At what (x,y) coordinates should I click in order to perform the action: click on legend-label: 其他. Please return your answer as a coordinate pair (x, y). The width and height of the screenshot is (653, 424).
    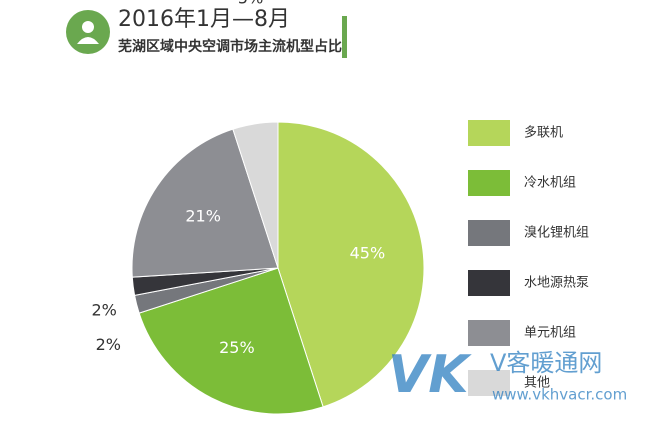
    Looking at the image, I should click on (537, 383).